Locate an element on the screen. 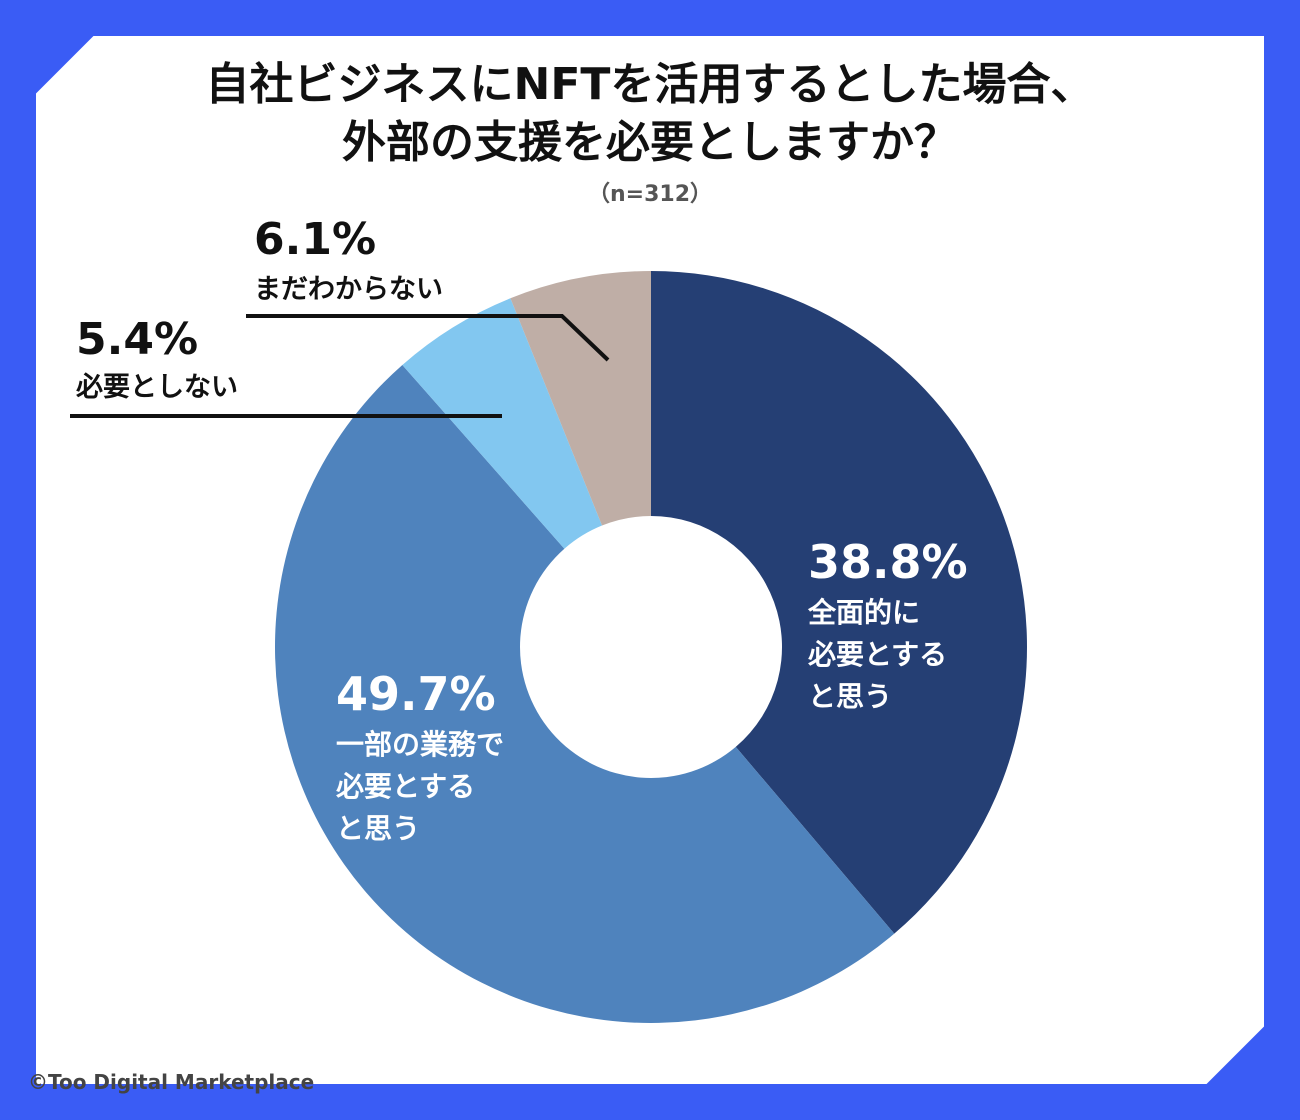 The image size is (1300, 1120). category-label-fully-needed-3: と思う is located at coordinates (850, 696).